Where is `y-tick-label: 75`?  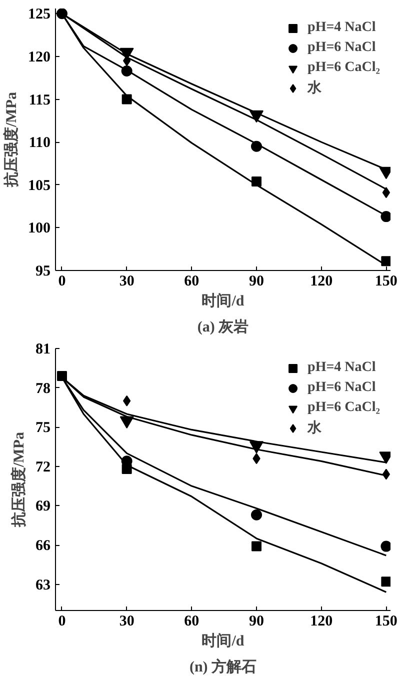
y-tick-label: 75 is located at coordinates (43, 428).